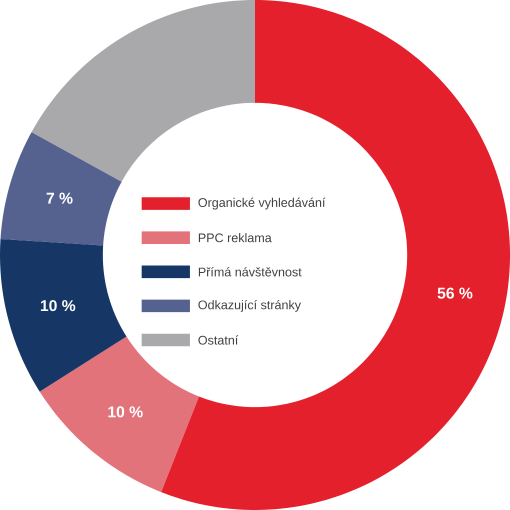 The height and width of the screenshot is (510, 510). Describe the element at coordinates (235, 237) in the screenshot. I see `legend-label: PPC reklama` at that location.